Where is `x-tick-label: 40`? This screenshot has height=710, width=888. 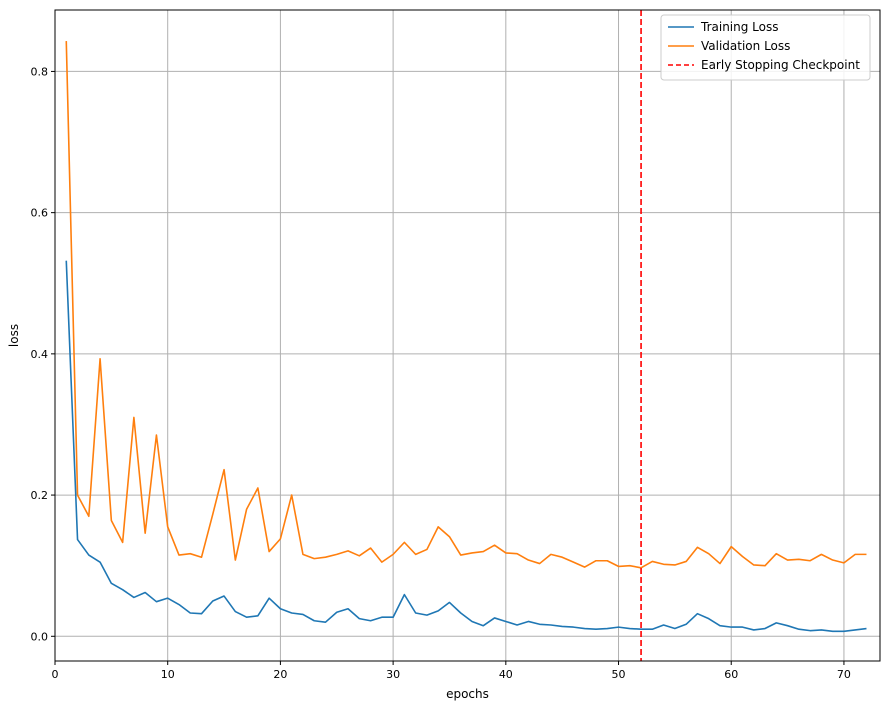
x-tick-label: 40 is located at coordinates (506, 674).